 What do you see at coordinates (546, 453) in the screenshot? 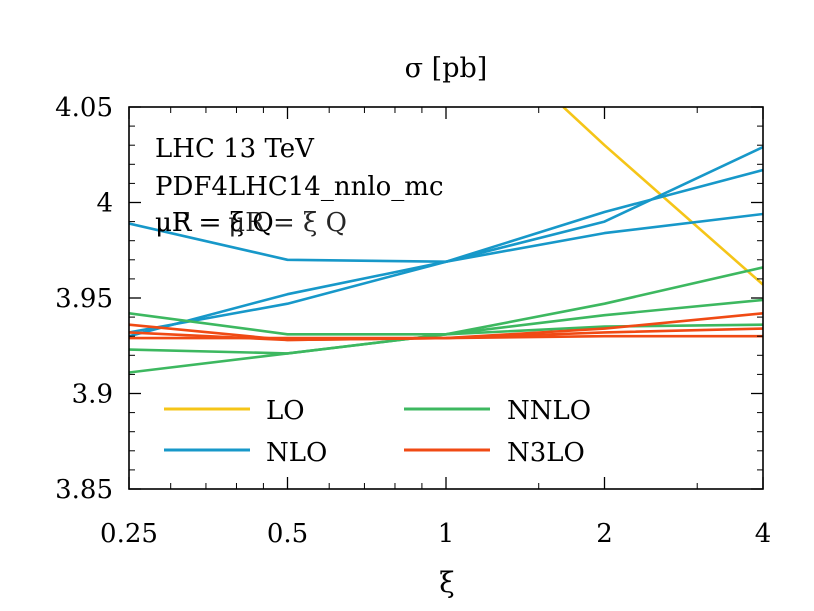
I see `legend-label-n3lo: N3LO` at bounding box center [546, 453].